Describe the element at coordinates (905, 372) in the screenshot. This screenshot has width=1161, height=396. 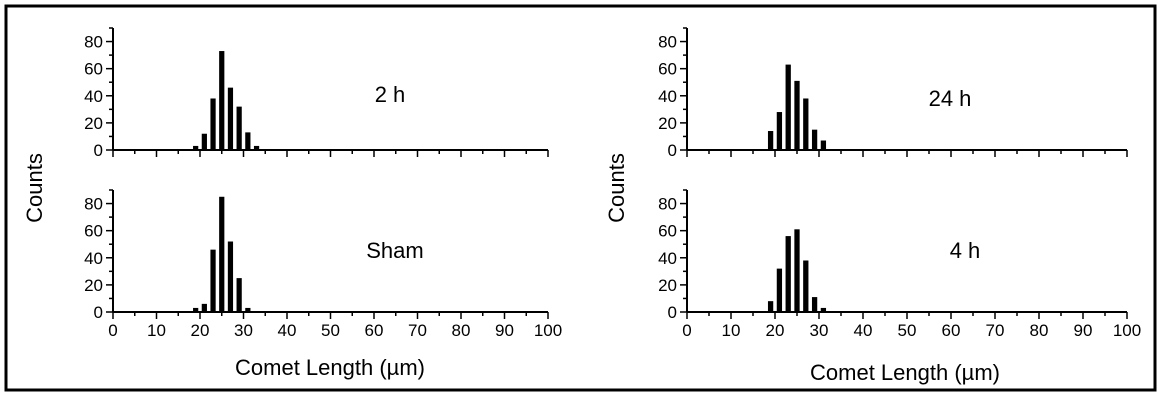
I see `right-xlabel: Comet Length (µm)` at that location.